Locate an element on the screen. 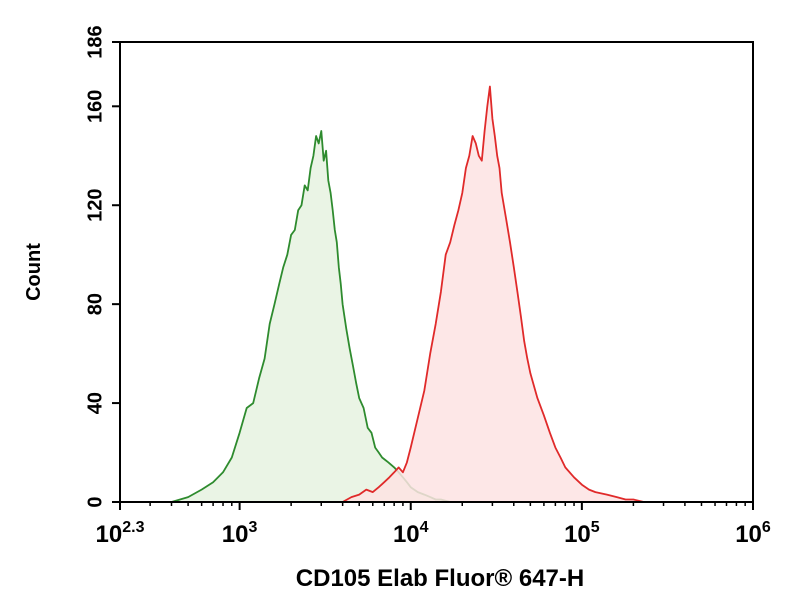 The width and height of the screenshot is (804, 600). x-tick-label: 10⁶ is located at coordinates (753, 533).